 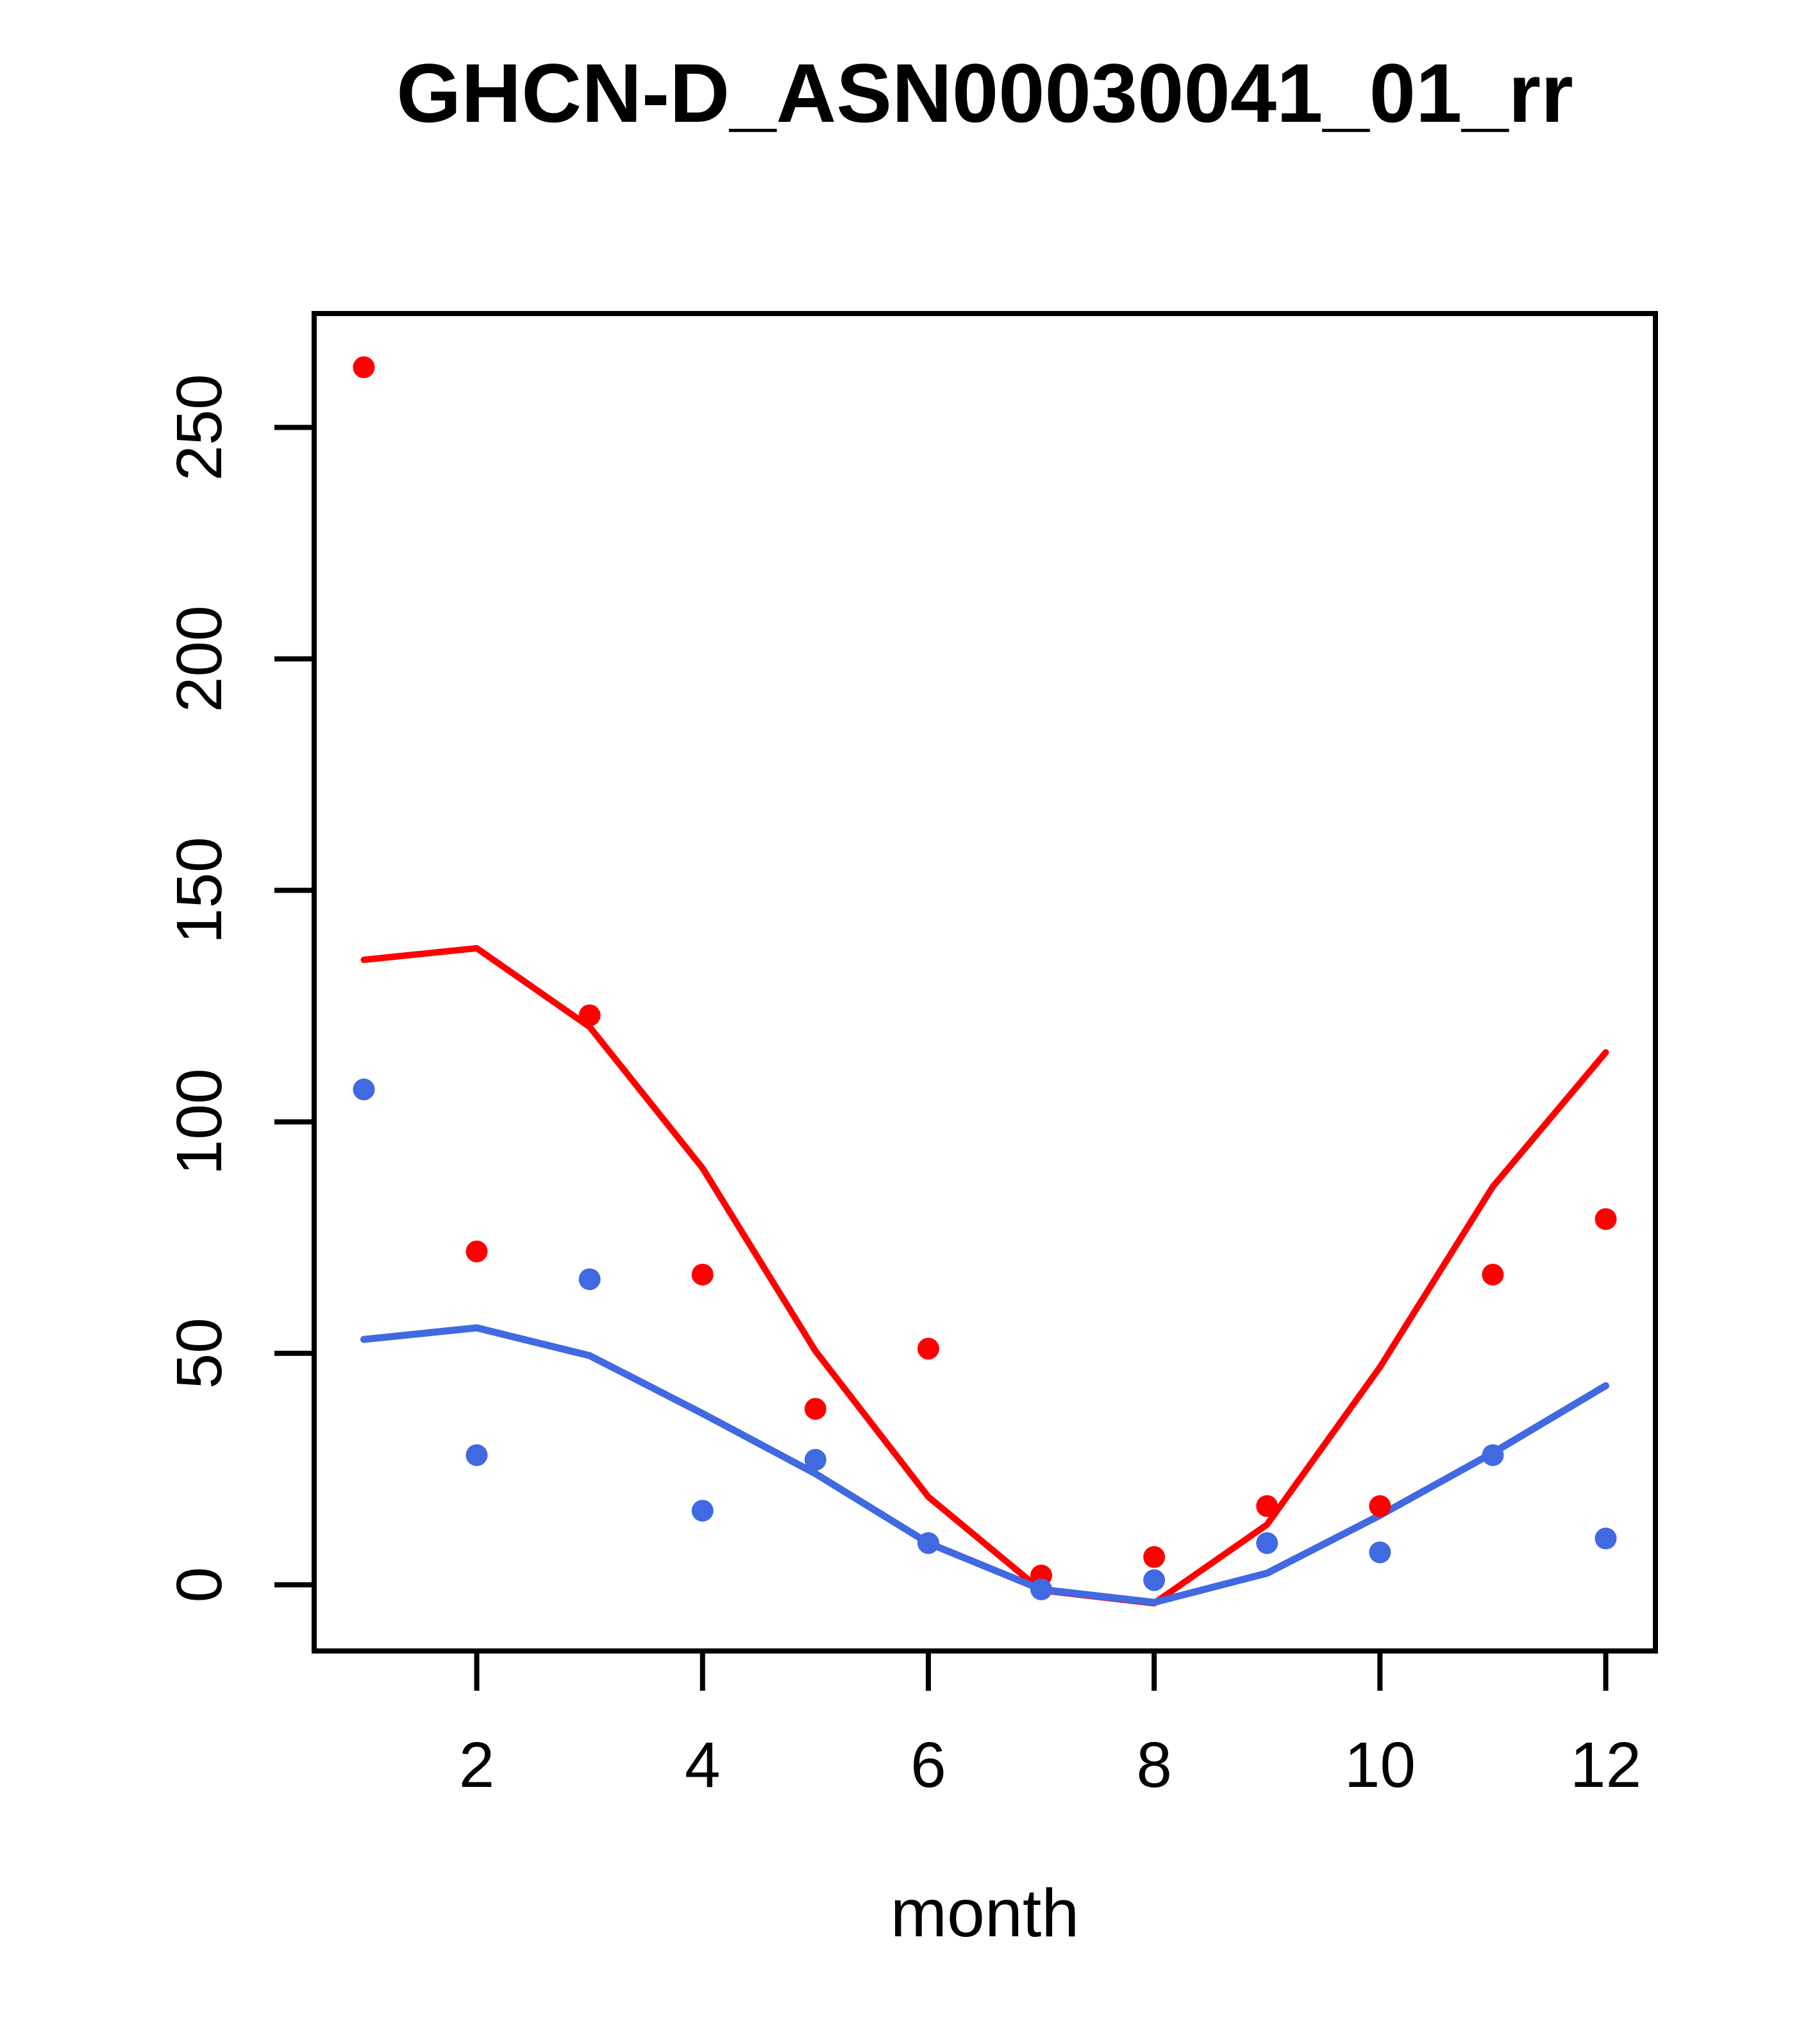 What do you see at coordinates (199, 659) in the screenshot?
I see `y-tick-label: 200` at bounding box center [199, 659].